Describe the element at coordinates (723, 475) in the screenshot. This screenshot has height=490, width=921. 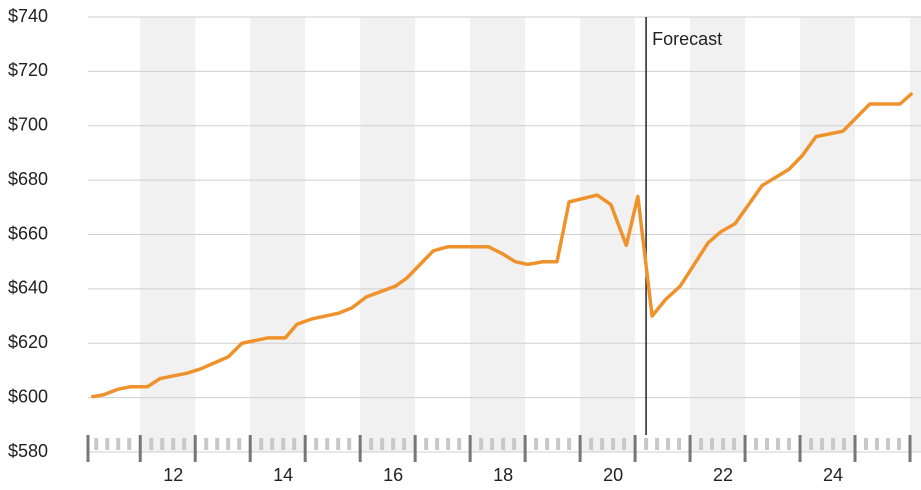
I see `x-tick-label: 22` at that location.